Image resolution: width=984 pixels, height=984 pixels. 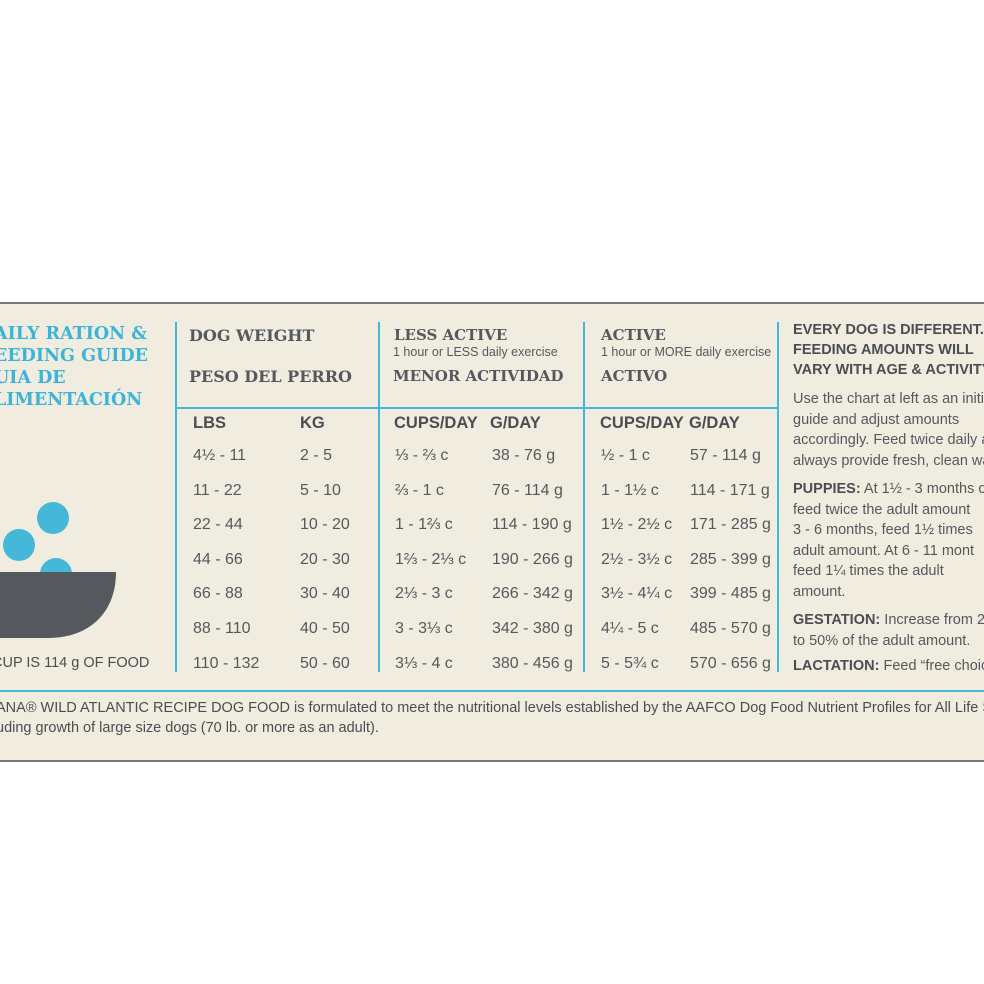 I want to click on cell-less-cups: 3⅓ - 4 c, so click(x=424, y=663).